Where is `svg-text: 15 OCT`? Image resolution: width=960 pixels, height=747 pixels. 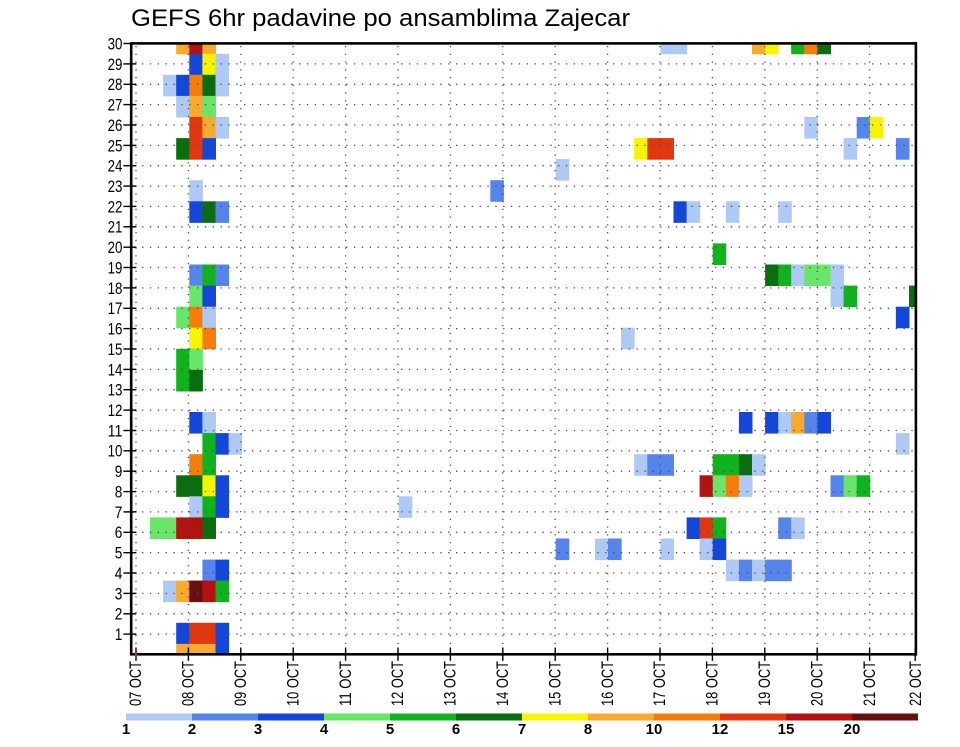 svg-text: 15 OCT is located at coordinates (555, 683).